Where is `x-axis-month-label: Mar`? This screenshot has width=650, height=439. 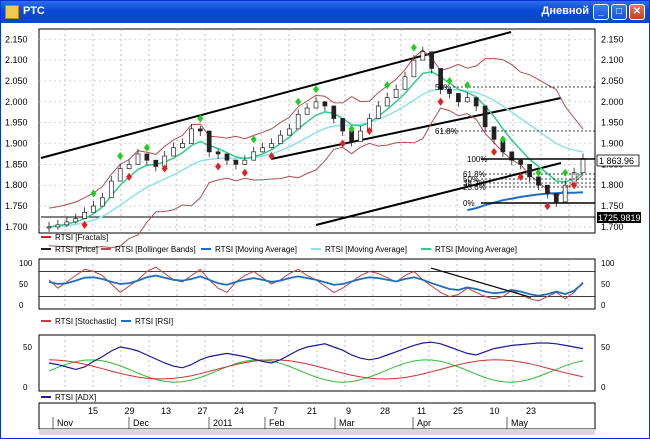 x-axis-month-label: Mar is located at coordinates (347, 423).